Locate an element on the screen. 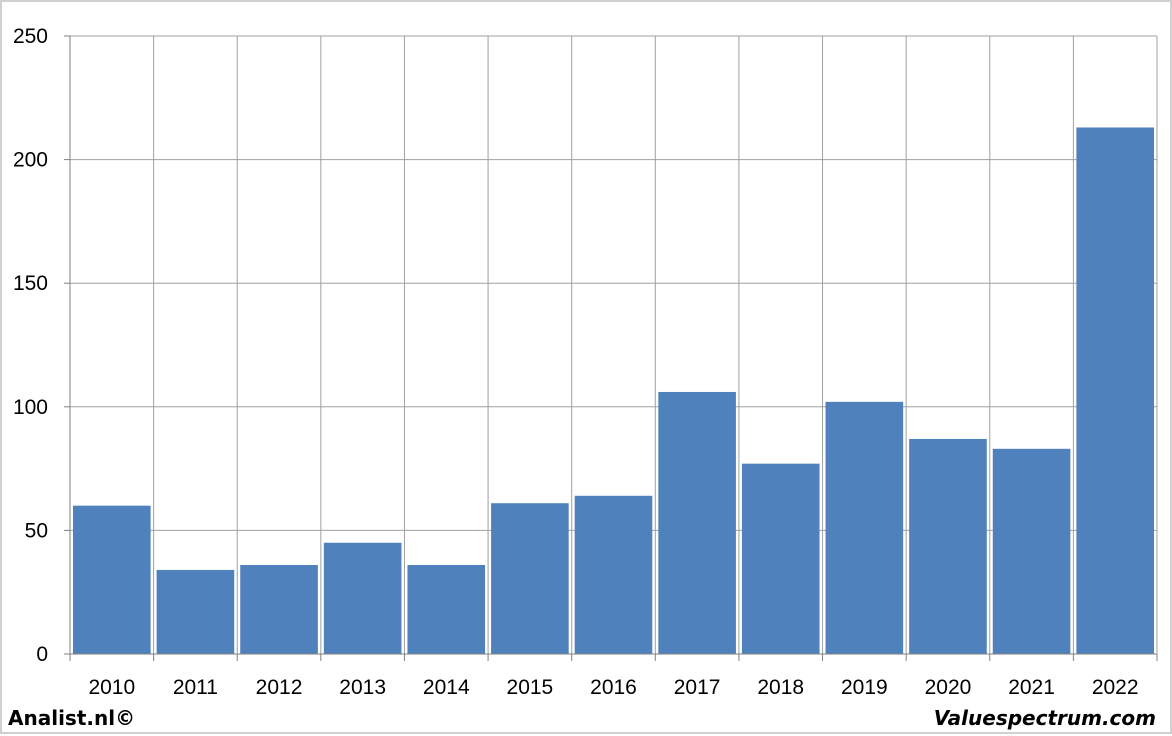  x-tick-label: 2016 is located at coordinates (613, 687).